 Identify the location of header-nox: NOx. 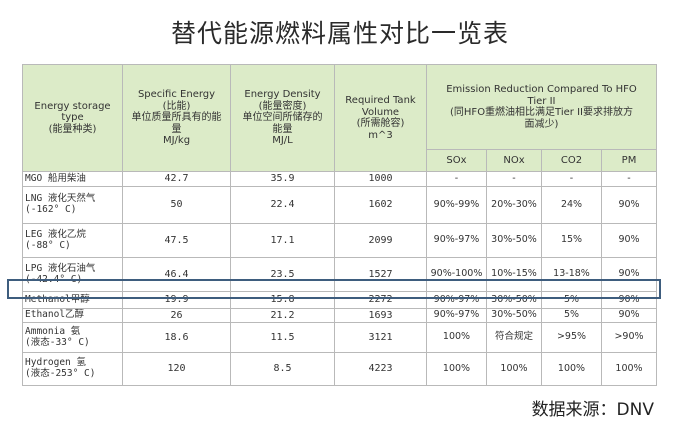
(514, 160).